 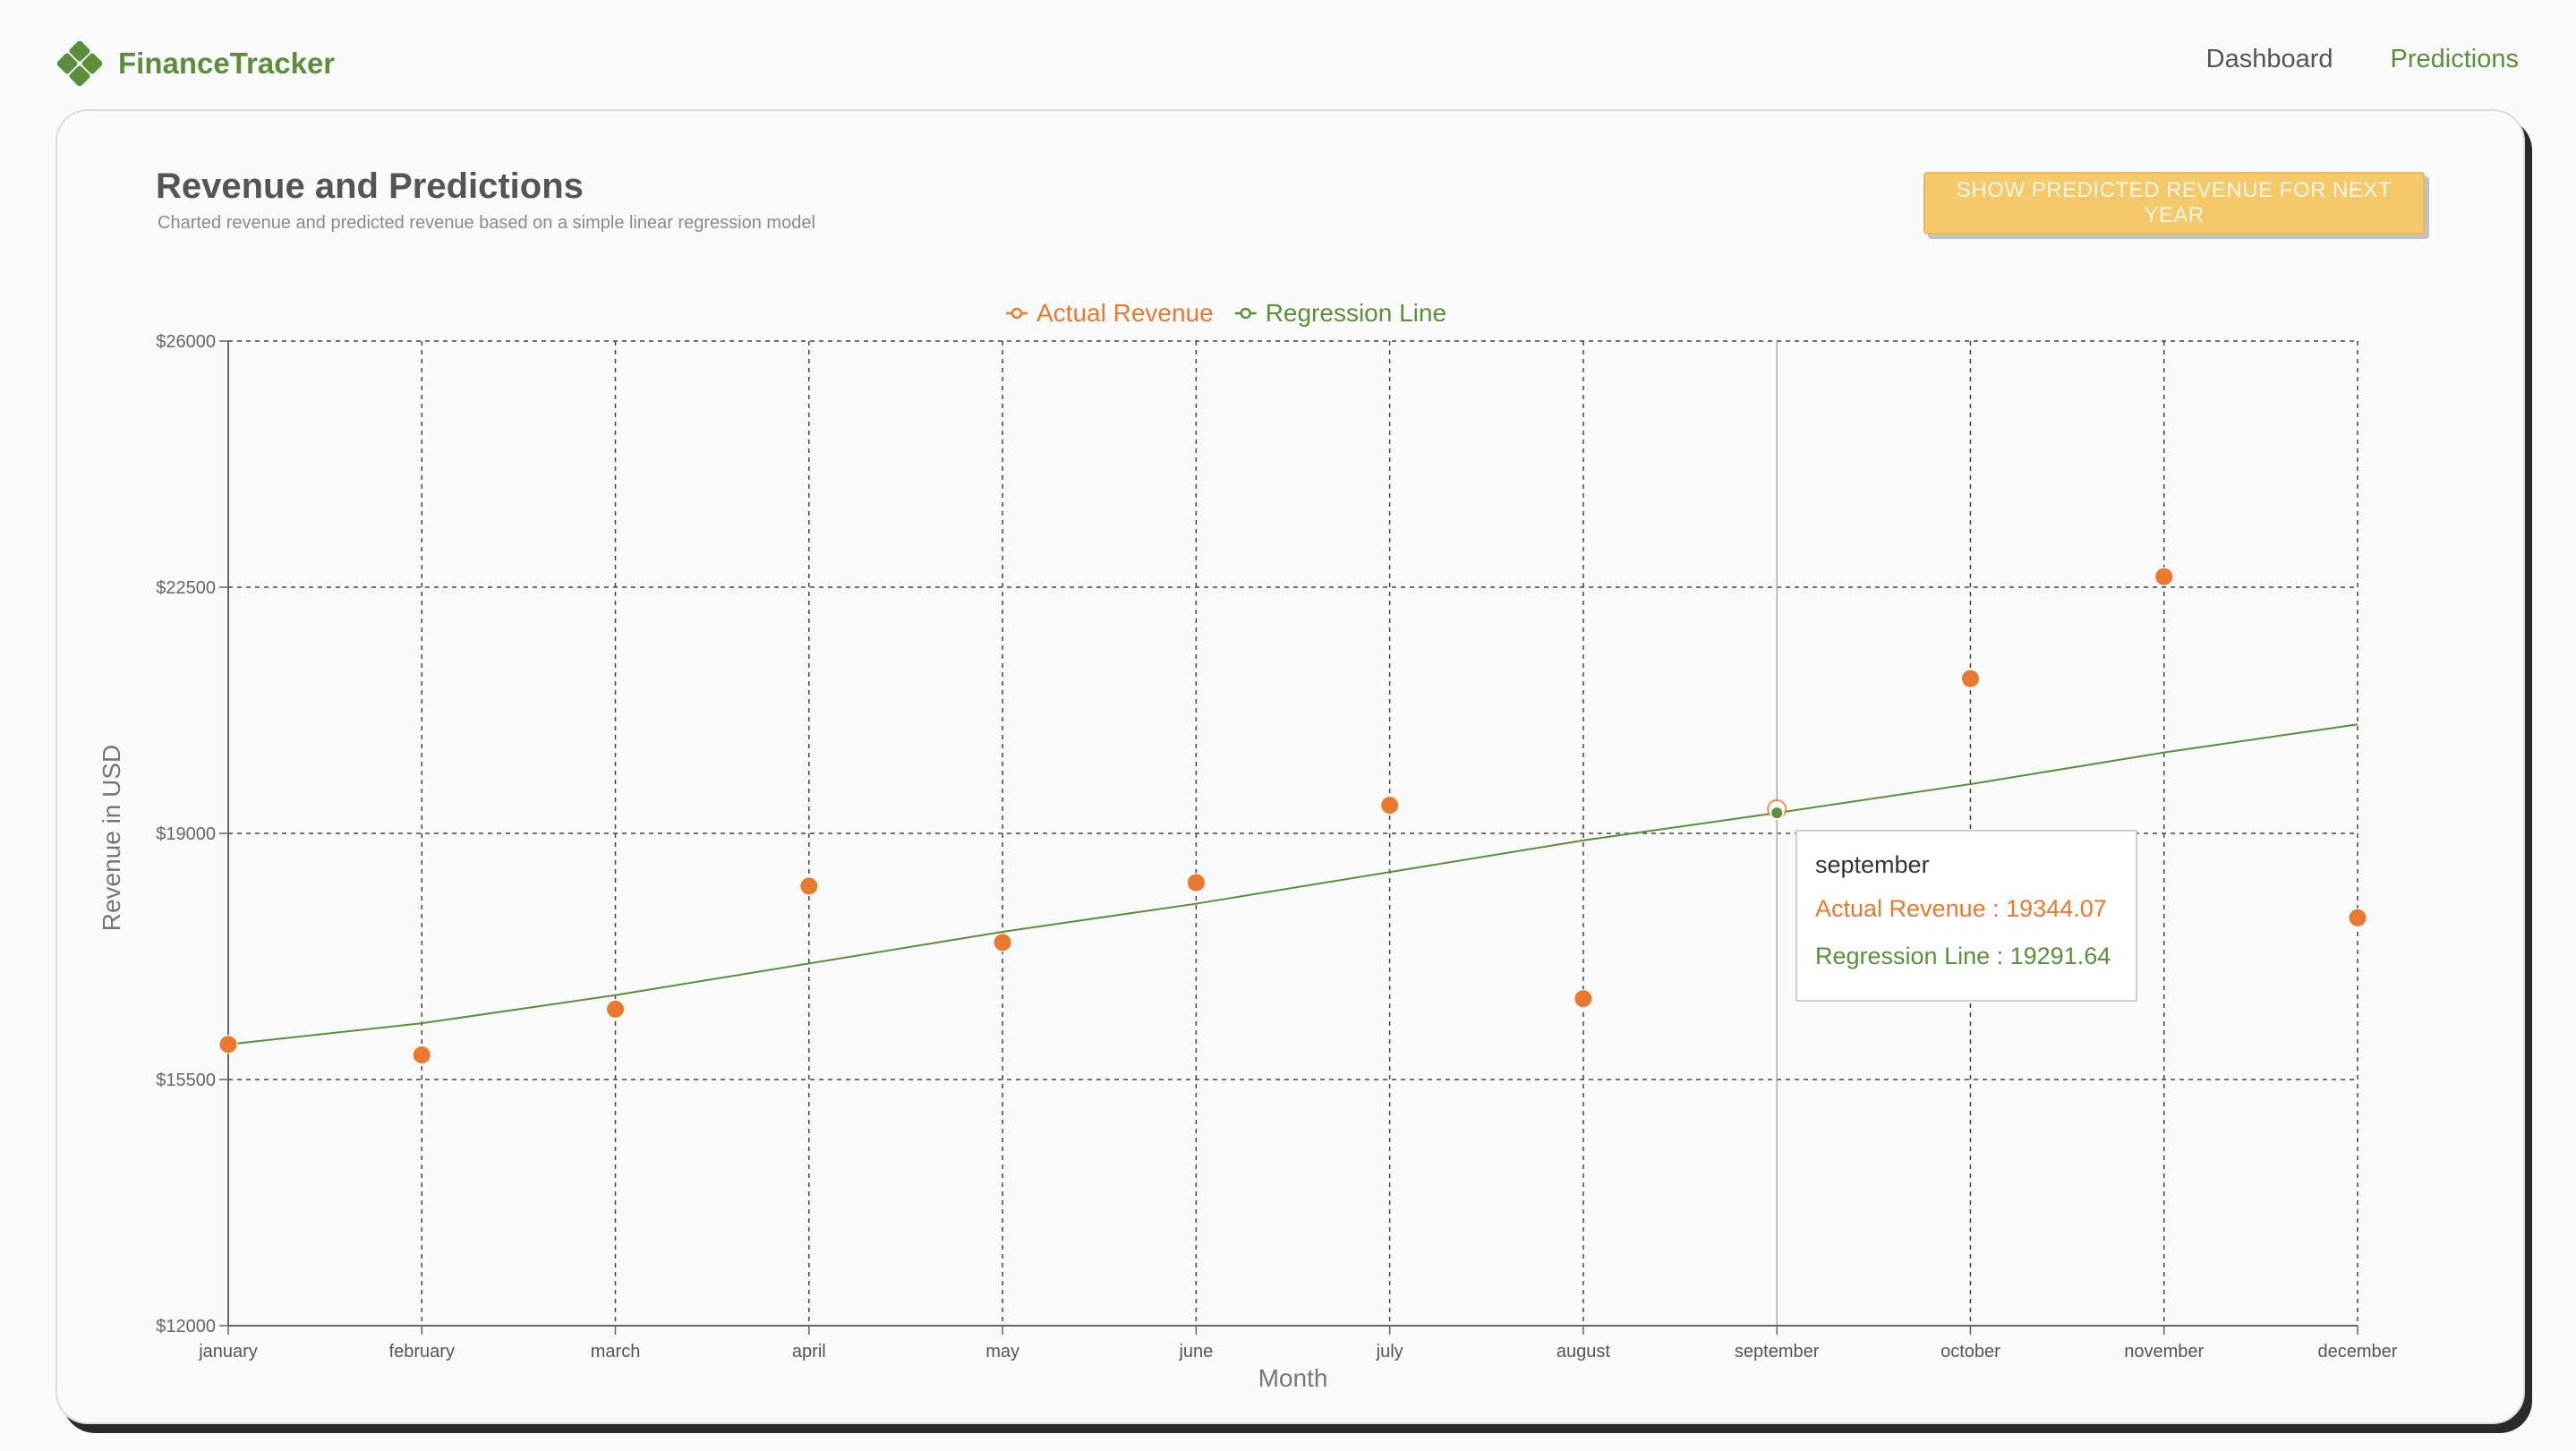 I want to click on show-predicted-revenue-button: SHOW PREDICTED REVENUE FOR NEXT YEAR, so click(x=2174, y=204).